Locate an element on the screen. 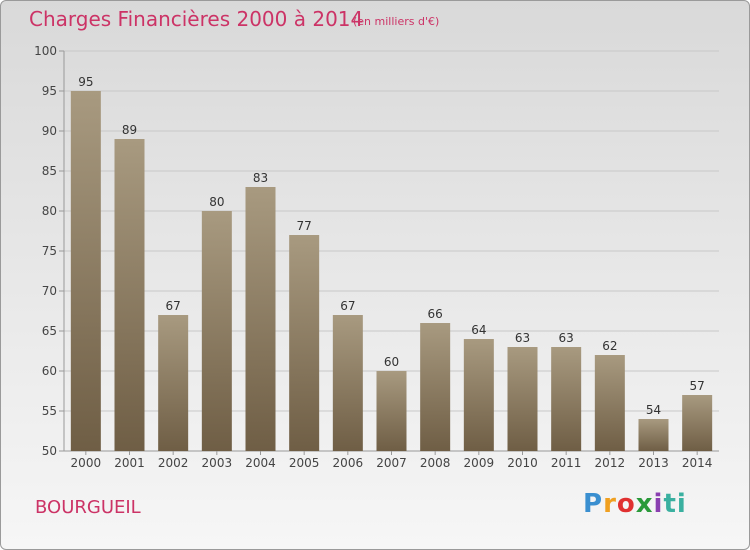  bar-value-label: 77 is located at coordinates (304, 226).